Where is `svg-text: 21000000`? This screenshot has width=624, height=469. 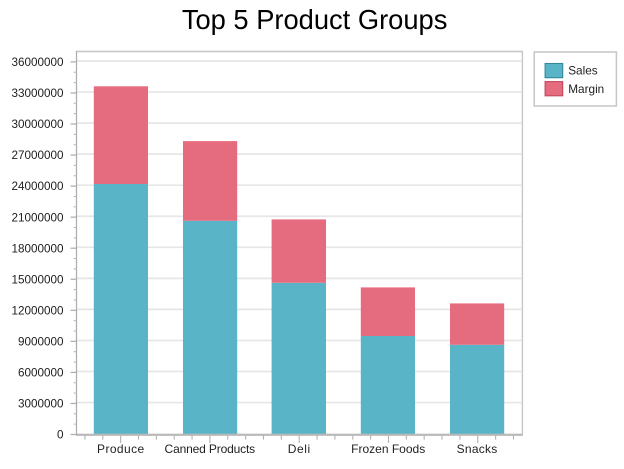 svg-text: 21000000 is located at coordinates (37, 217).